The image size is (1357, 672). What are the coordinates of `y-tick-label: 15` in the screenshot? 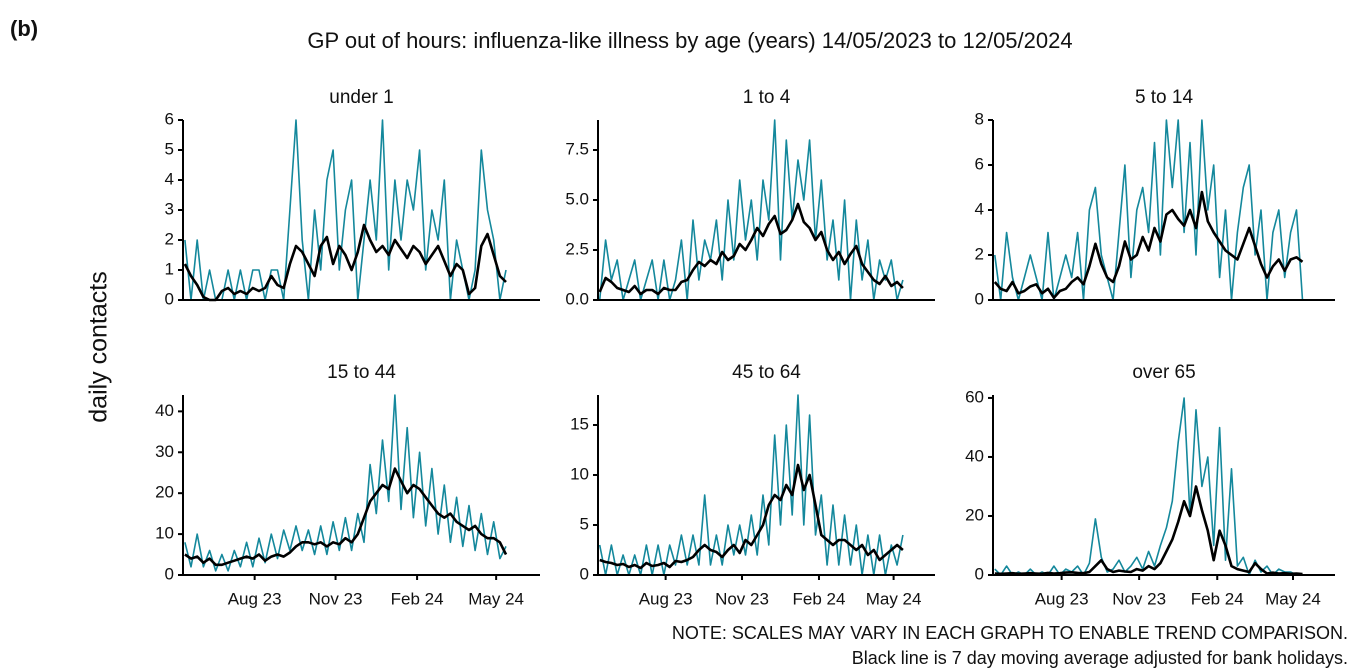 It's located at (579, 423).